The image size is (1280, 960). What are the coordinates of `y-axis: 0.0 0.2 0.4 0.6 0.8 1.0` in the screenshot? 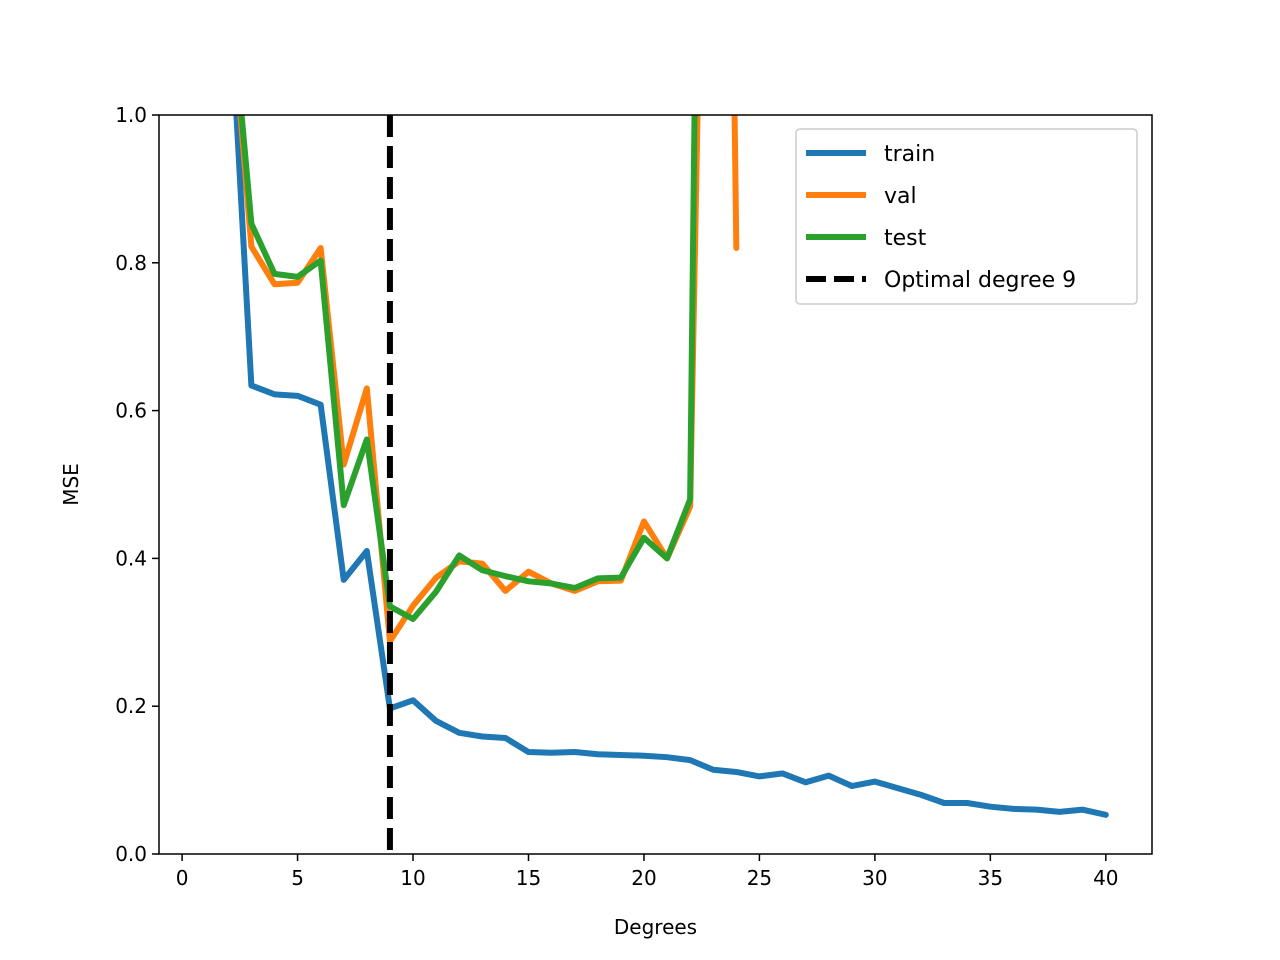 It's located at (137, 484).